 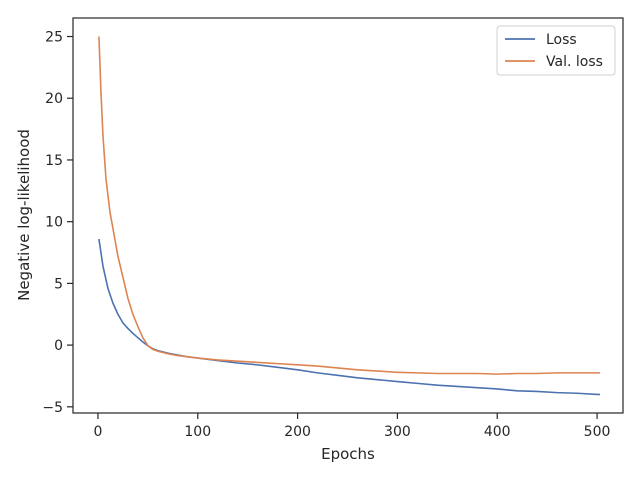 I want to click on y-tick-label: −5, so click(x=52, y=408).